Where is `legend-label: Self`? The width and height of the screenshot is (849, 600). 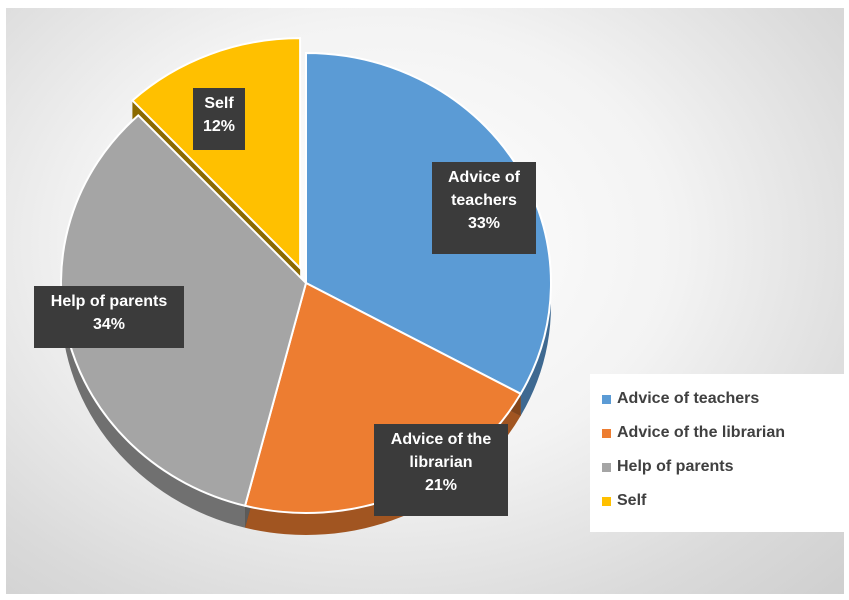
legend-label: Self is located at coordinates (632, 500).